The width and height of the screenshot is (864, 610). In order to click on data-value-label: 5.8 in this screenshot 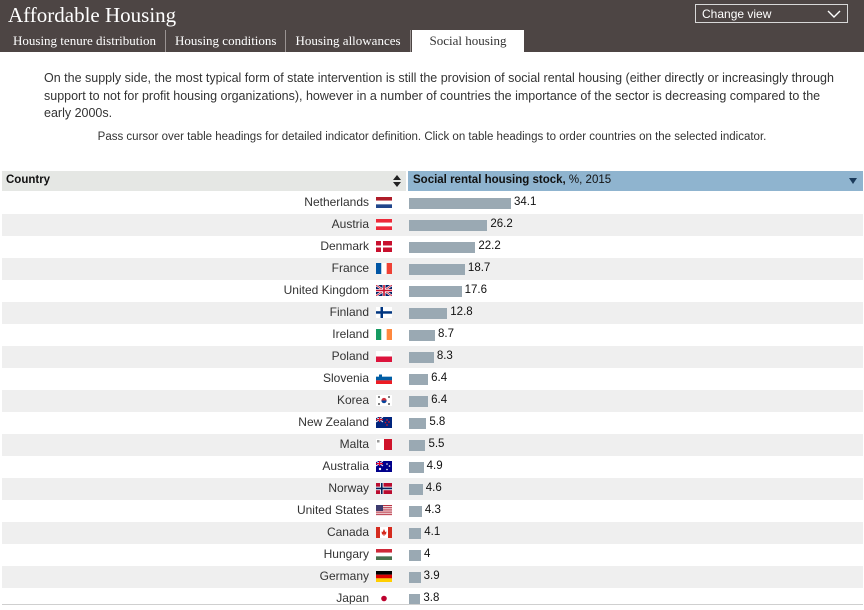, I will do `click(437, 422)`.